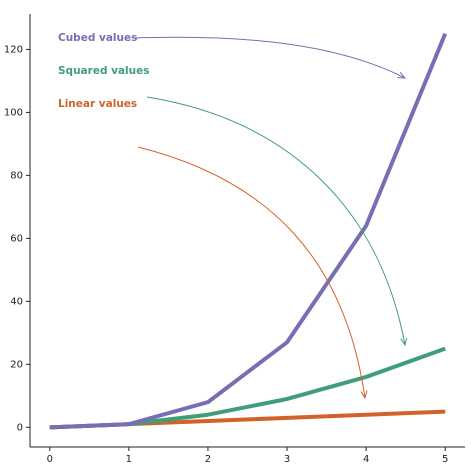 Image resolution: width=474 pixels, height=474 pixels. Describe the element at coordinates (287, 459) in the screenshot. I see `x-tick-label: 3` at that location.